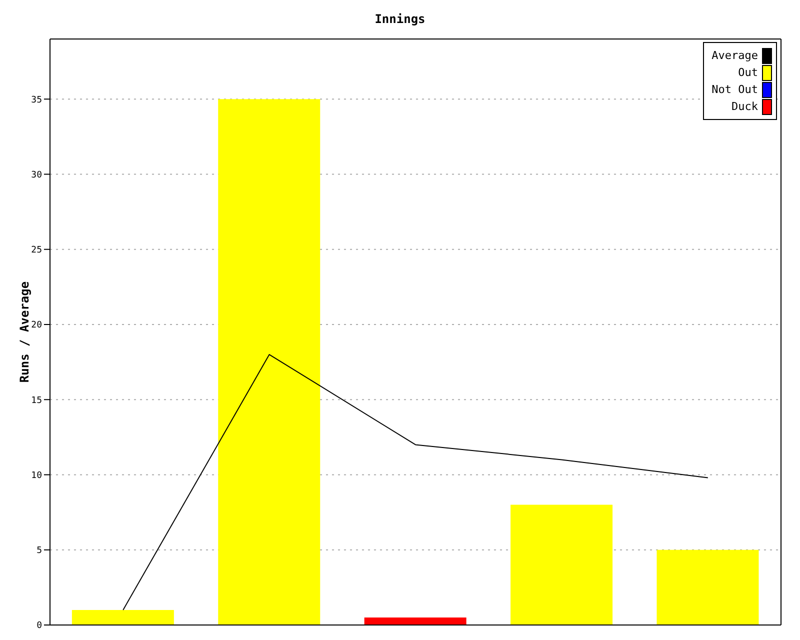  Describe the element at coordinates (36, 175) in the screenshot. I see `y-tick-label: 30` at that location.